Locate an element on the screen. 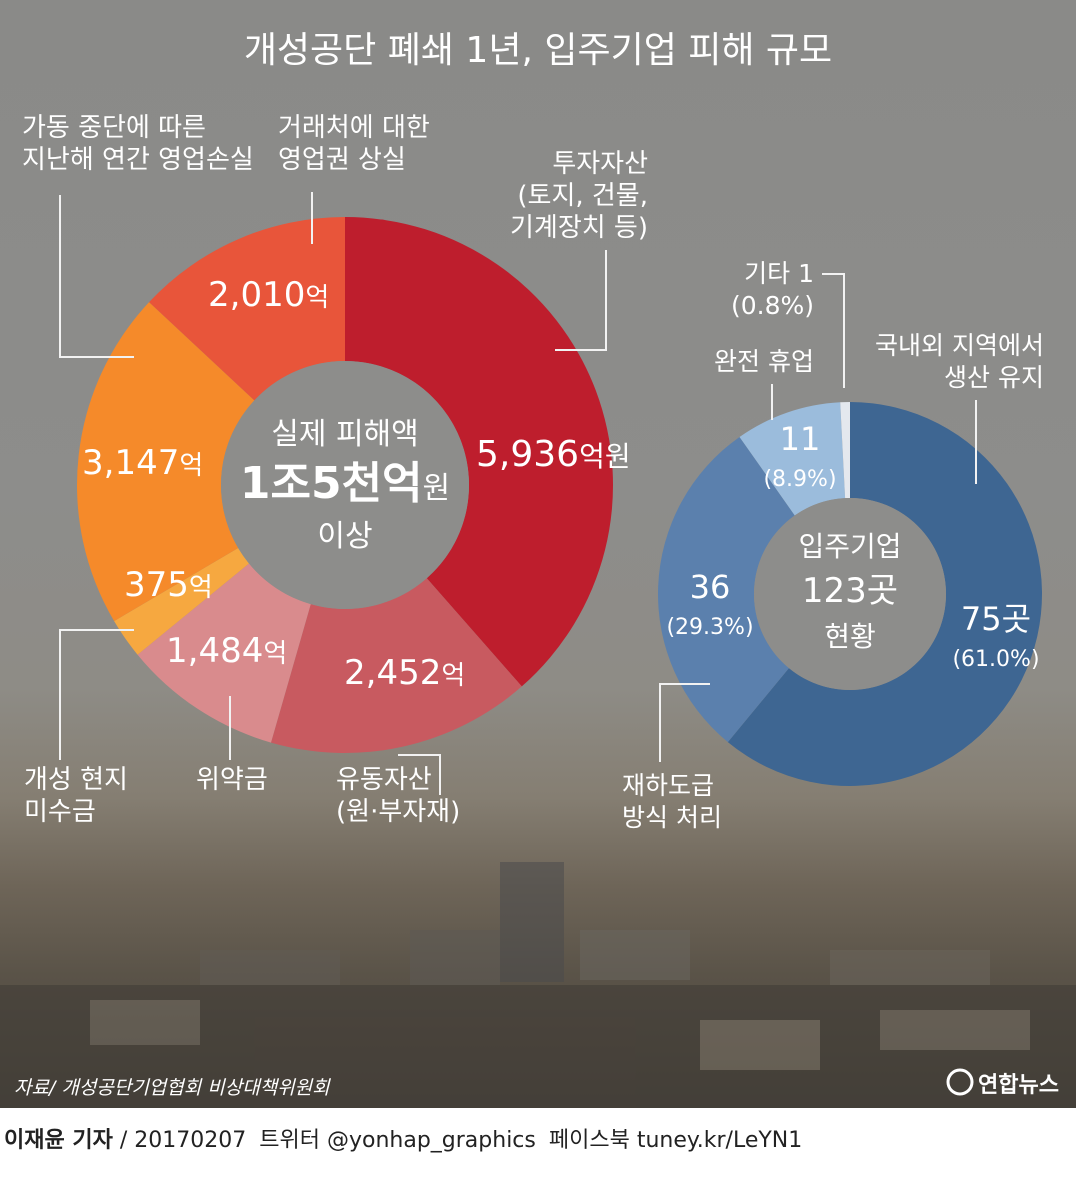 The image size is (1076, 1196). label-receivables: 개성 현지 미수금 is located at coordinates (76, 796).